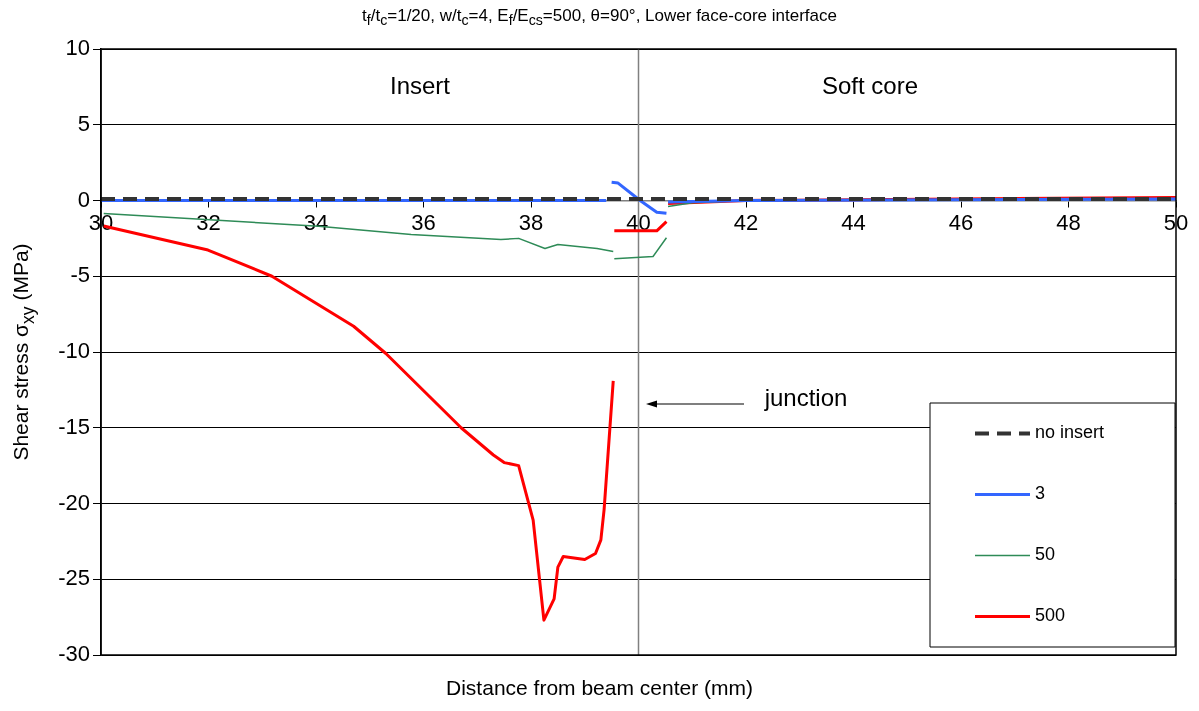  What do you see at coordinates (83, 199) in the screenshot?
I see `y-tick-label: 0` at bounding box center [83, 199].